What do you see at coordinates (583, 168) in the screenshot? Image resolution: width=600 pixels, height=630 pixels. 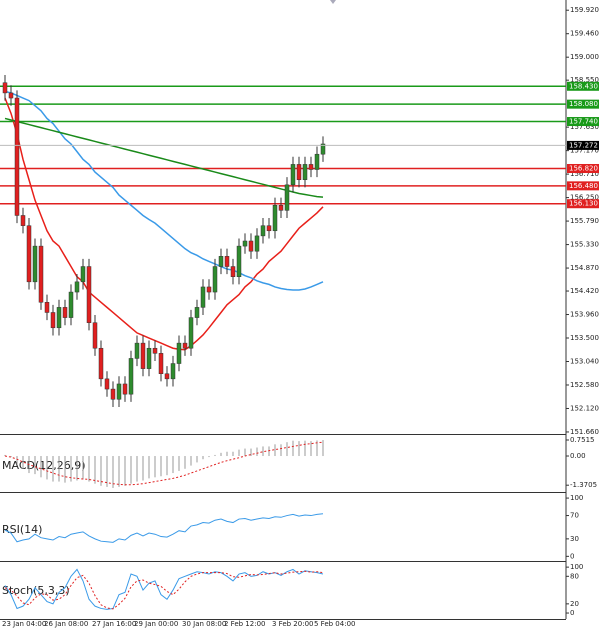 I see `level-label: 156.820` at bounding box center [583, 168].